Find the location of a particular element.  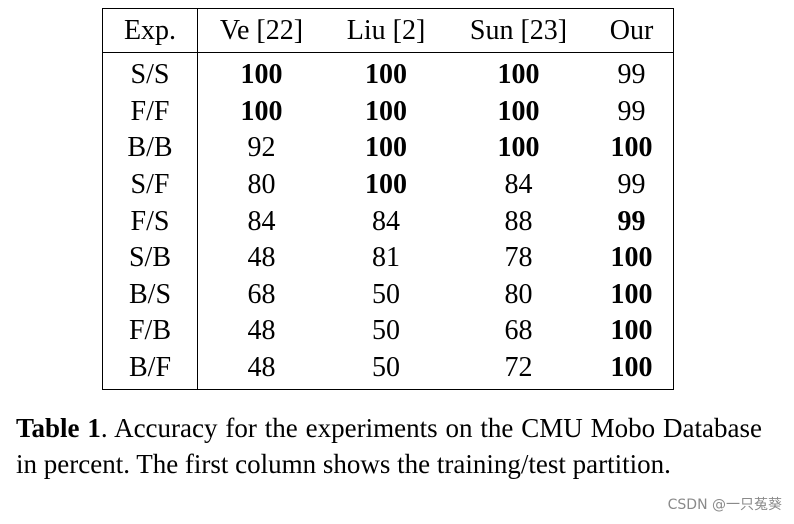

table-row: S/S 100 100 100 99 is located at coordinates (388, 73).